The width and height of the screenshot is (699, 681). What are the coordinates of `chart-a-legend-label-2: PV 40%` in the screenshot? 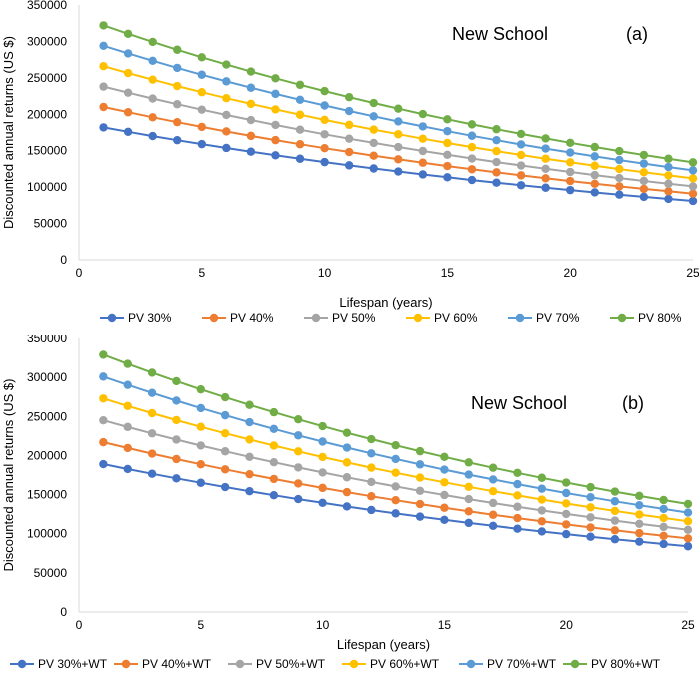 It's located at (252, 318).